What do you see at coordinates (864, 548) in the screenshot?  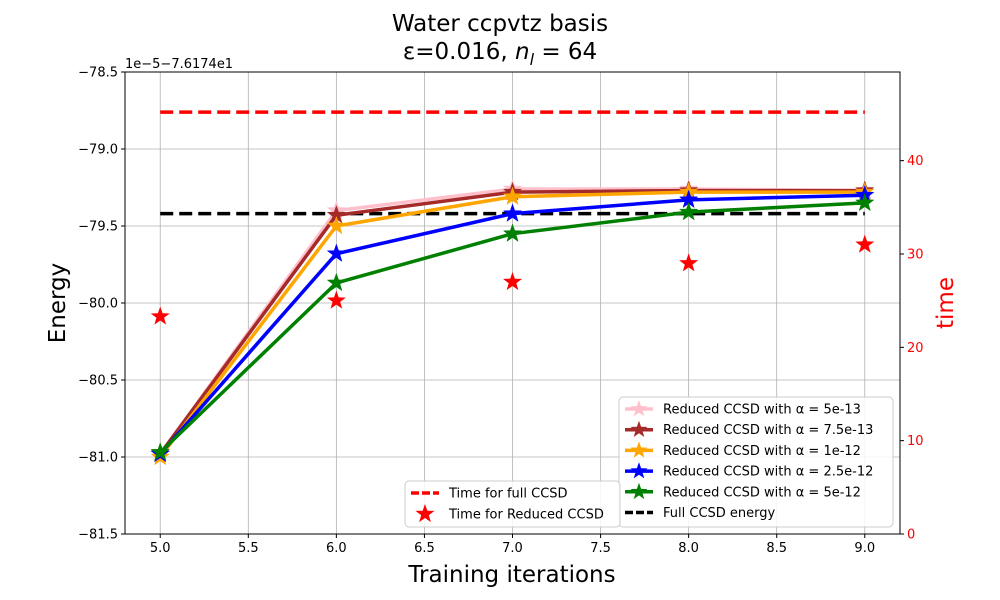 I see `x-tick-label: 9.0` at bounding box center [864, 548].